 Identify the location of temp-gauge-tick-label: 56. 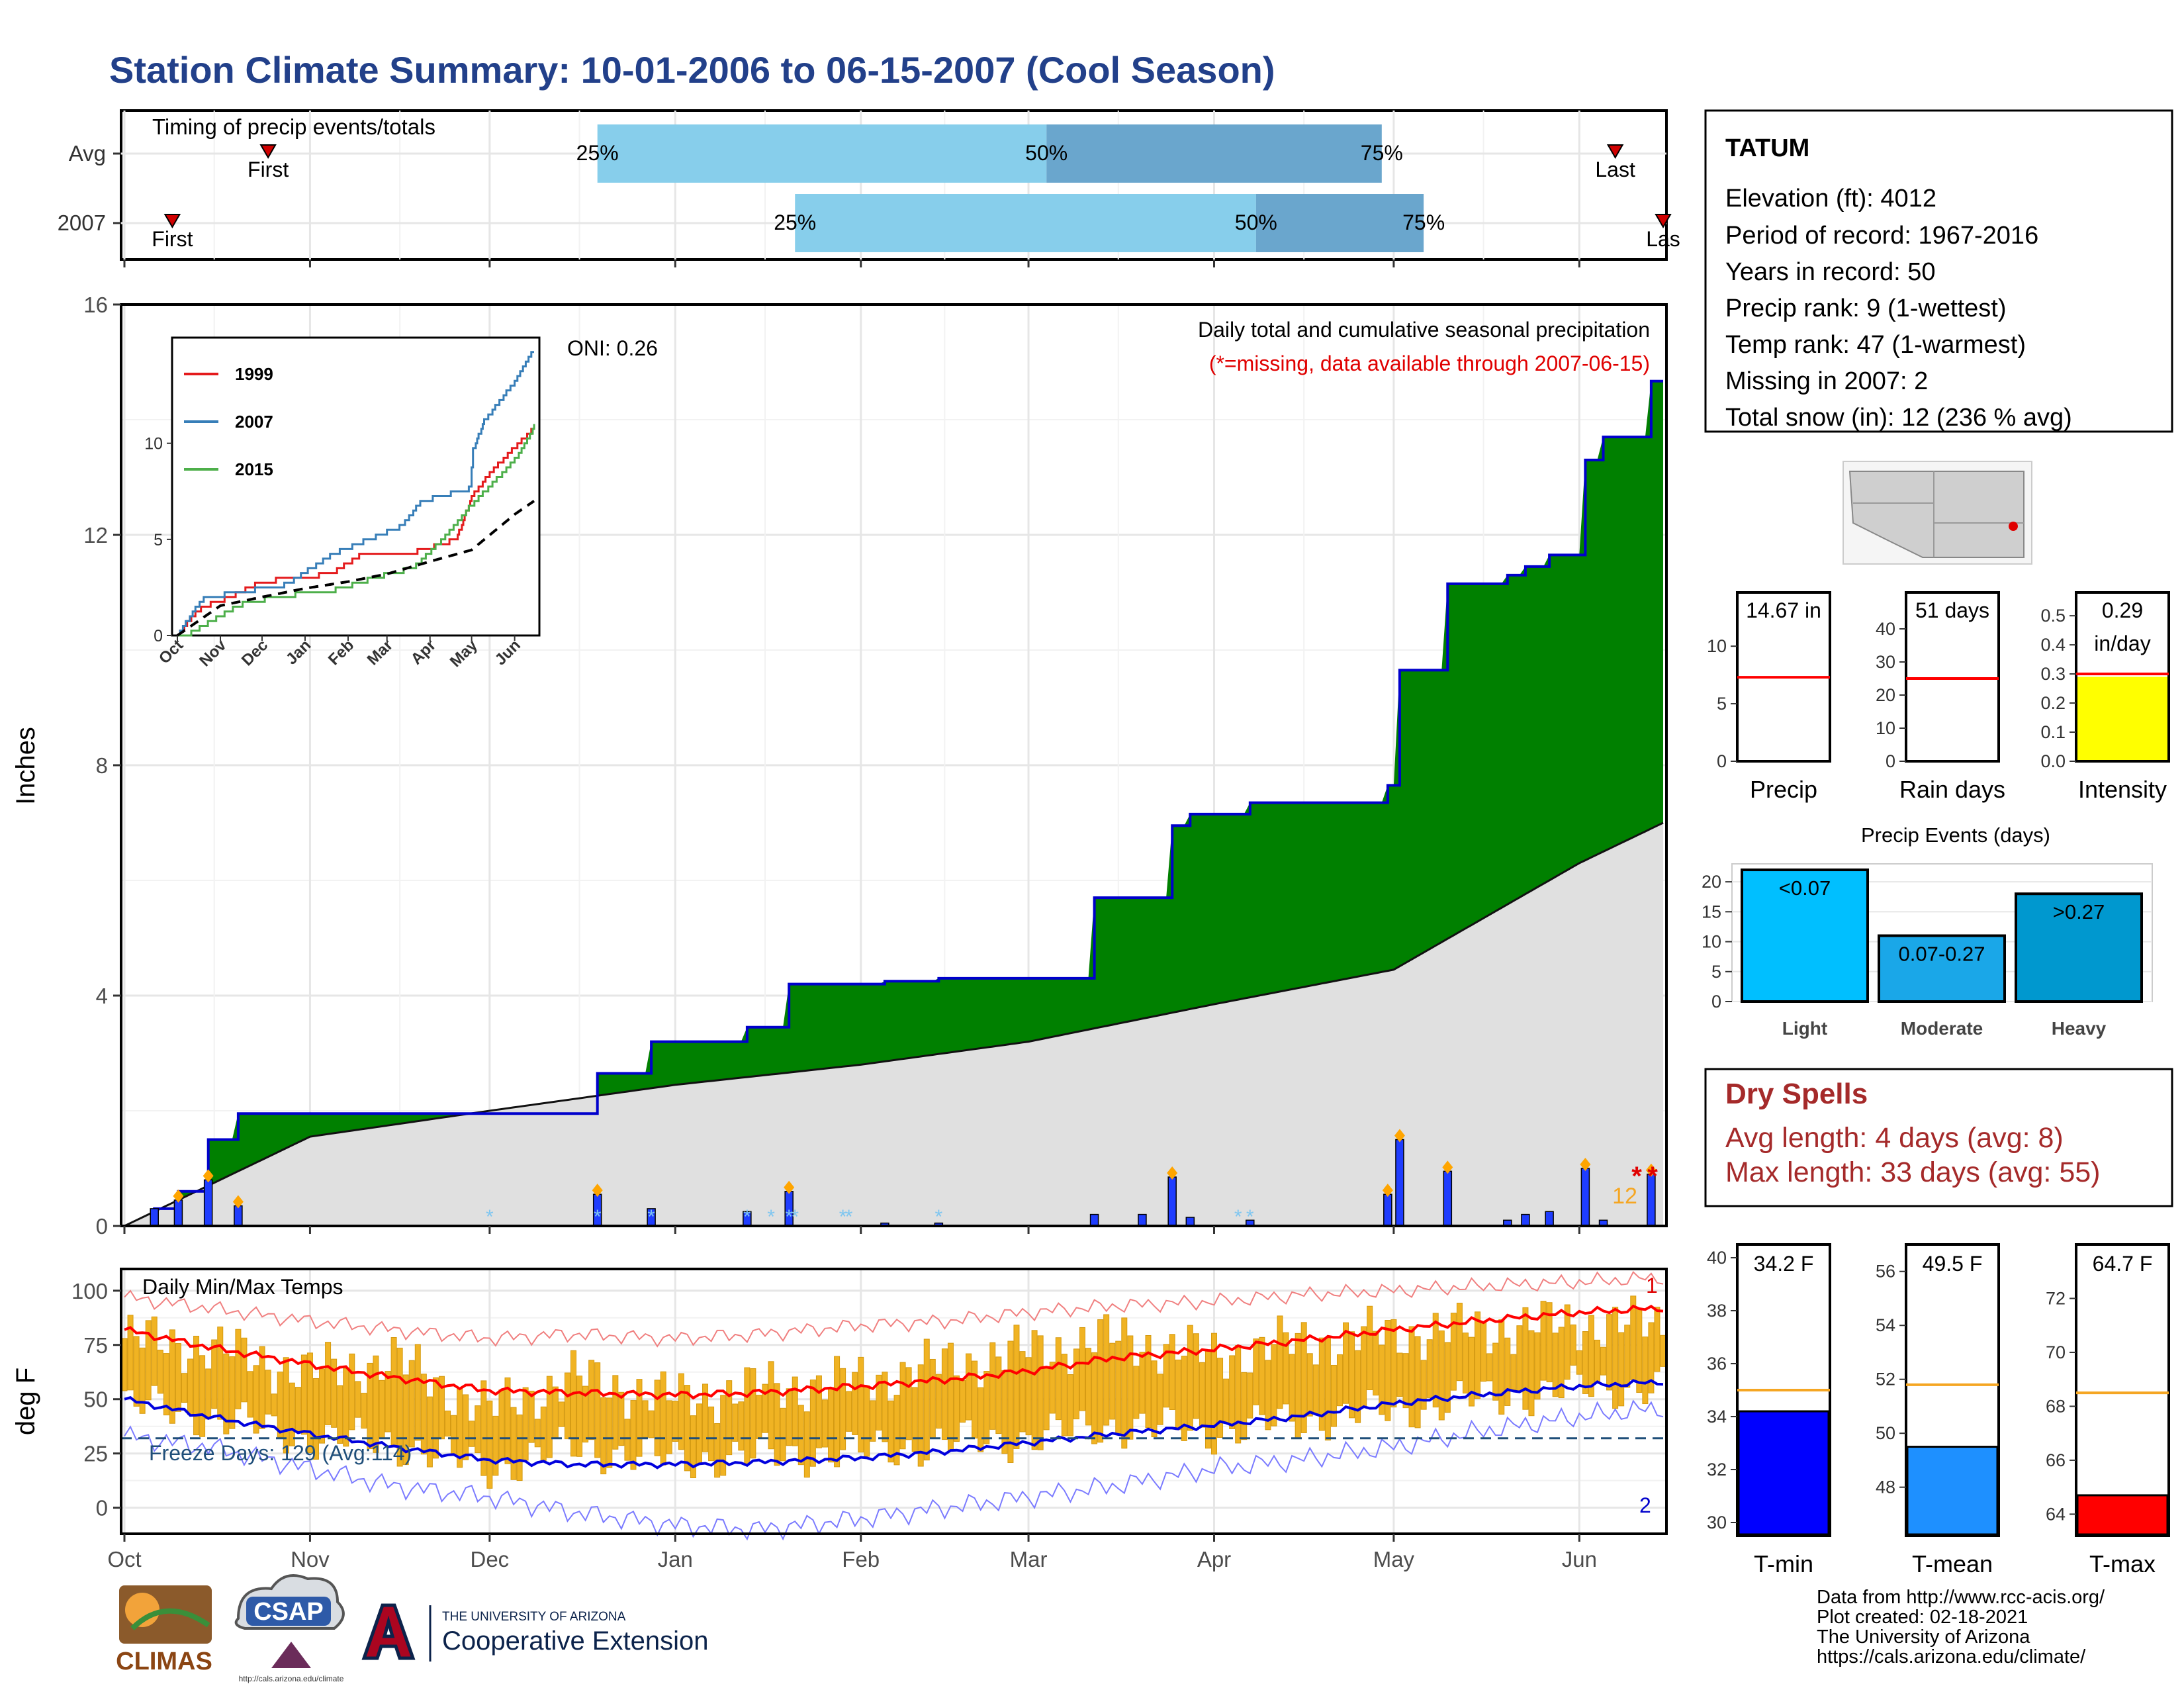
(1885, 1272).